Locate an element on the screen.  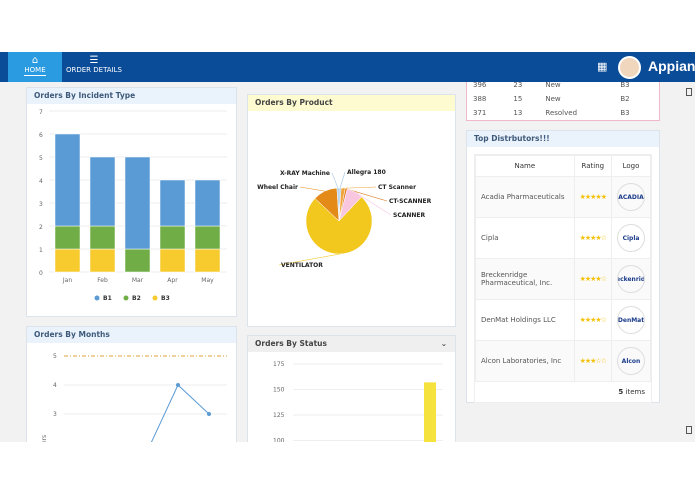
distributor-name: Cipla is located at coordinates (525, 238).